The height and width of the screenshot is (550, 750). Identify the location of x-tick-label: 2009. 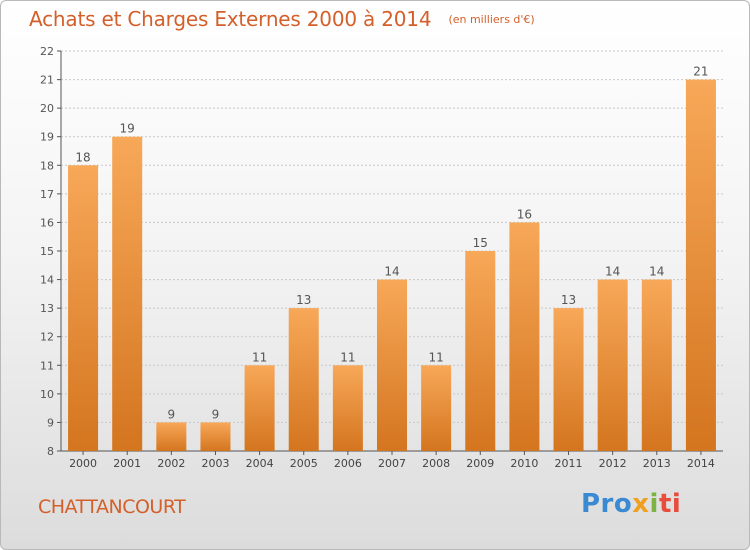
(480, 463).